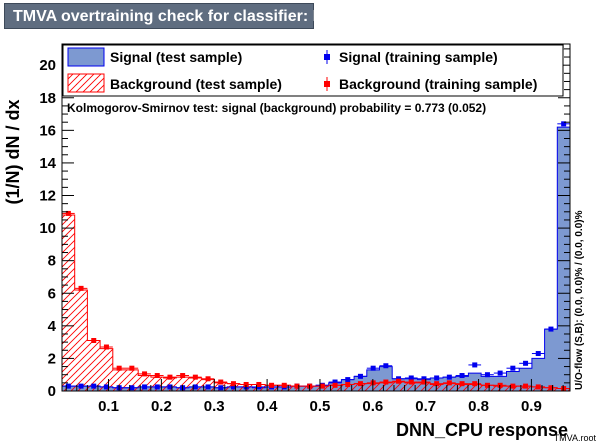  What do you see at coordinates (108, 406) in the screenshot?
I see `x-tick-label: 0.1` at bounding box center [108, 406].